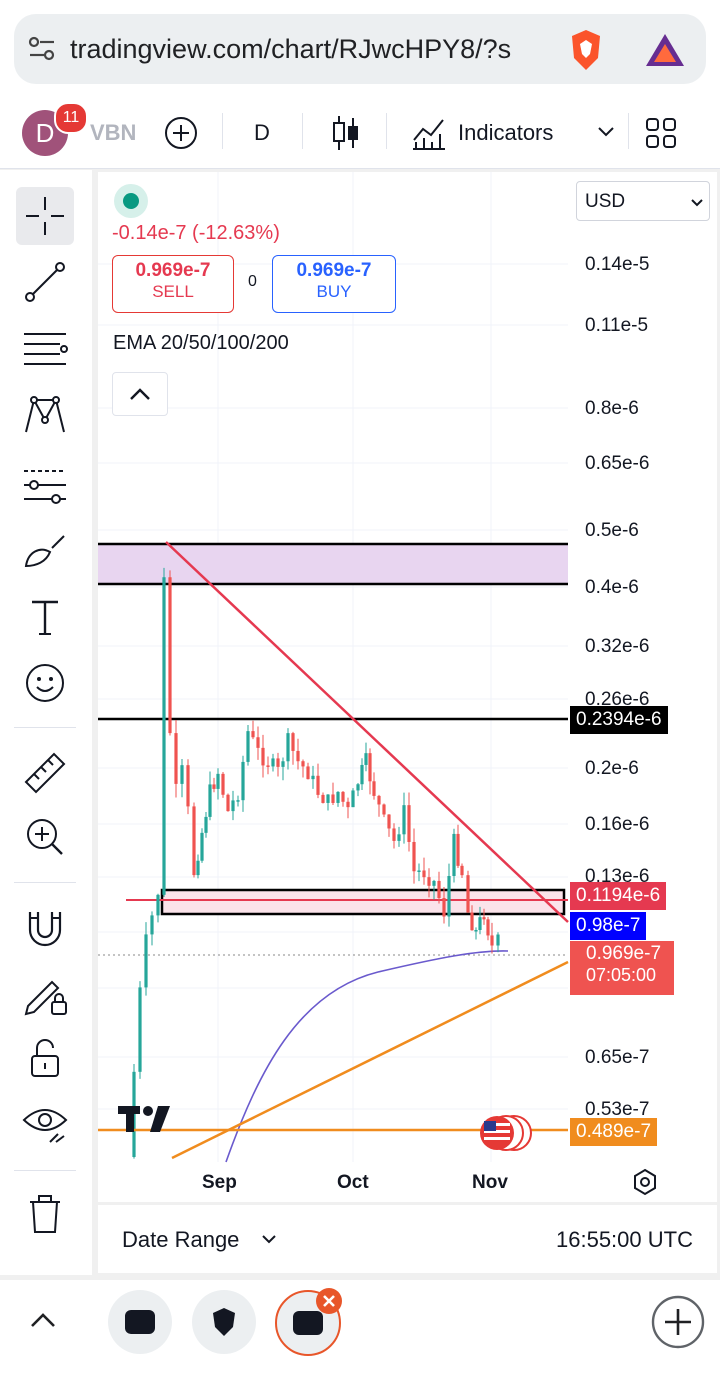 The width and height of the screenshot is (720, 1378). I want to click on tradingview-favicon-icon, so click(140, 1322).